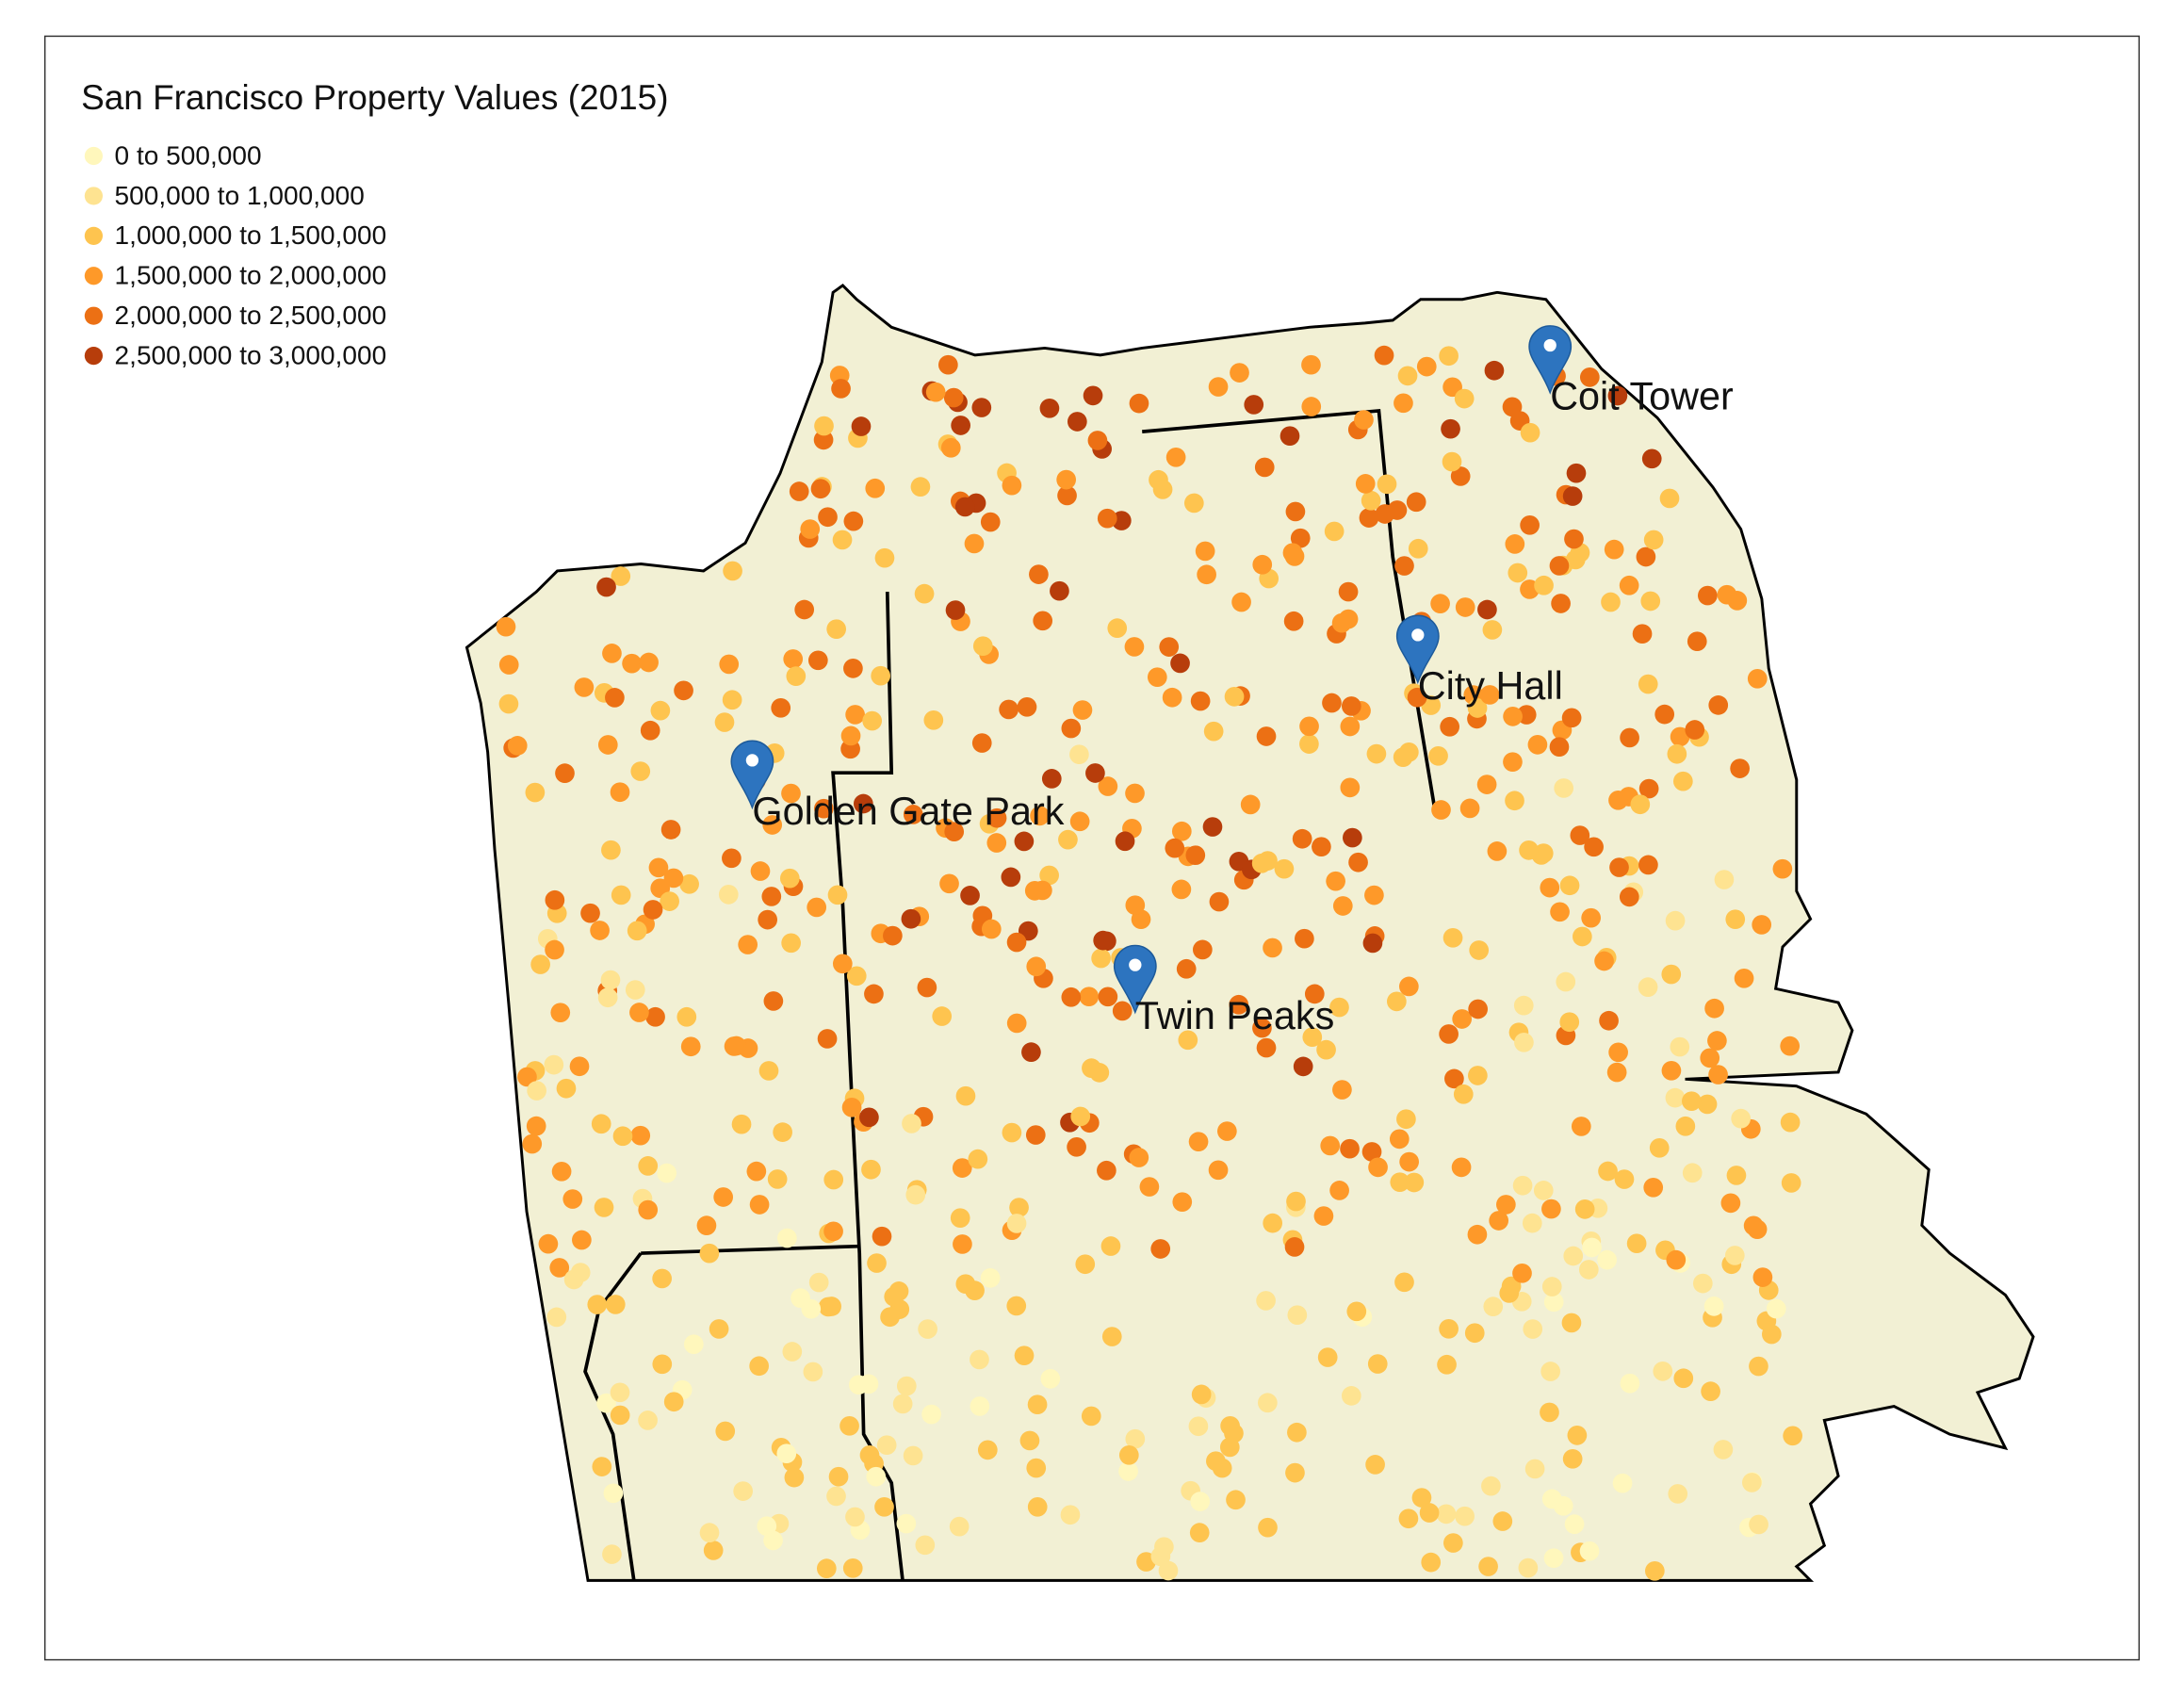 This screenshot has height=1696, width=2184. I want to click on boundary, so click(750, 1249).